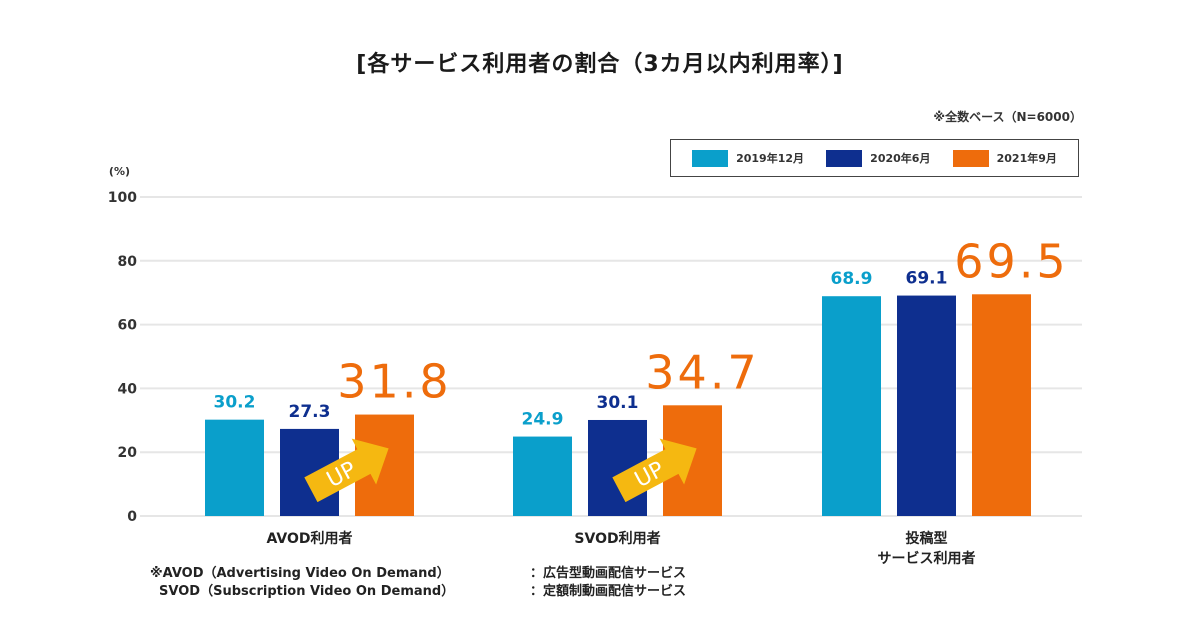 The width and height of the screenshot is (1200, 630). What do you see at coordinates (608, 573) in the screenshot?
I see `footnote-definition: ：広告型動画配信サービス` at bounding box center [608, 573].